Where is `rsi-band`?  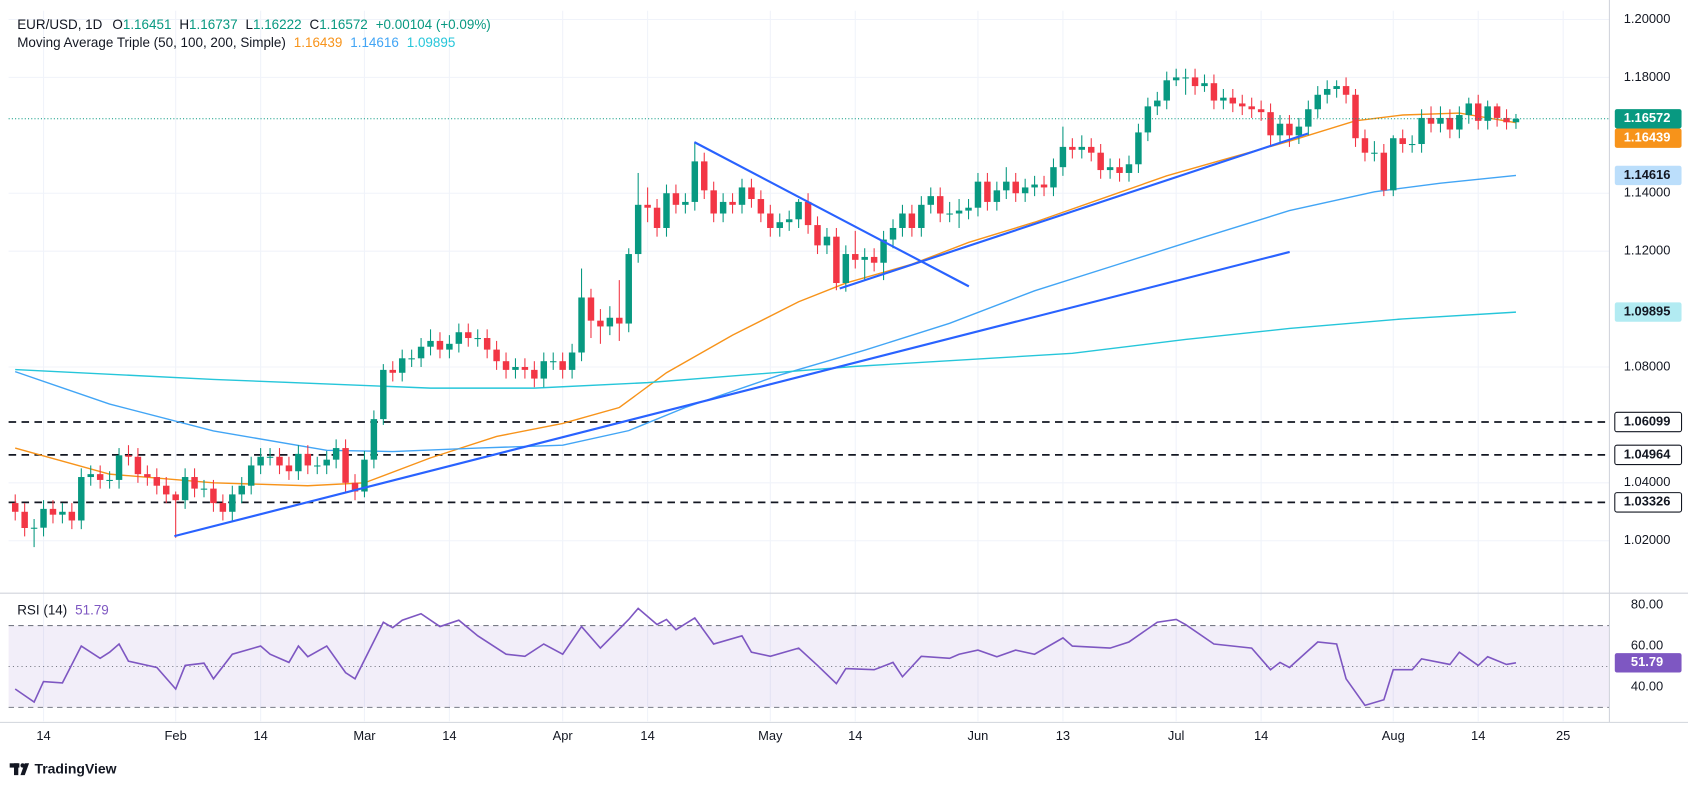 rsi-band is located at coordinates (809, 666).